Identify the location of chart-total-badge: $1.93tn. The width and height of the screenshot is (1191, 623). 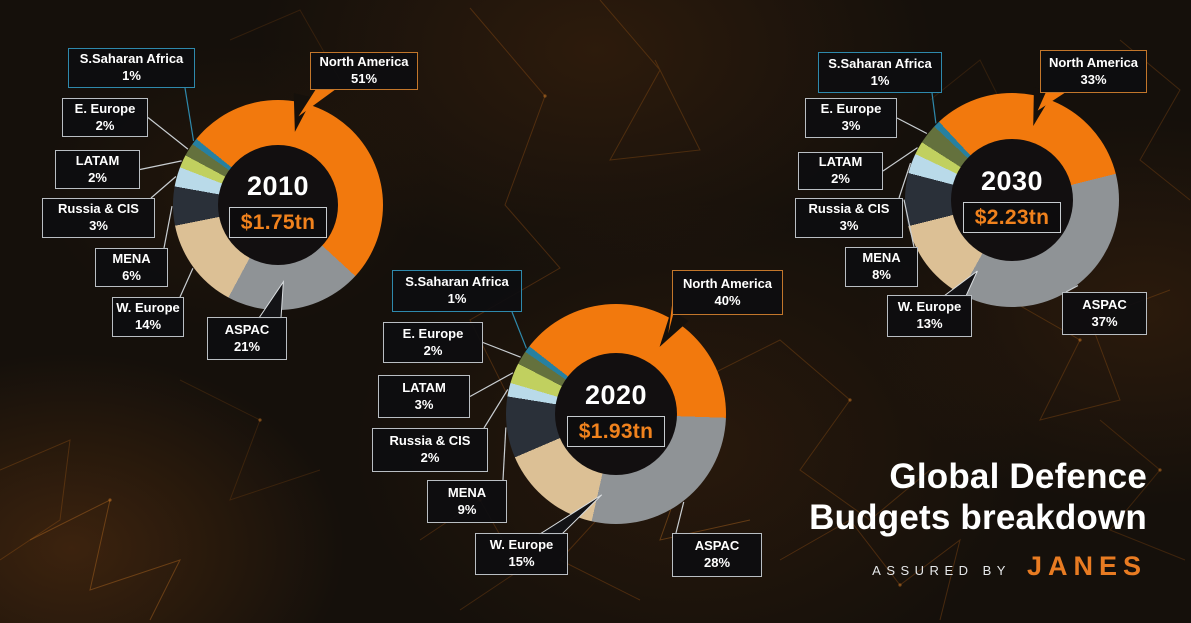
(616, 431).